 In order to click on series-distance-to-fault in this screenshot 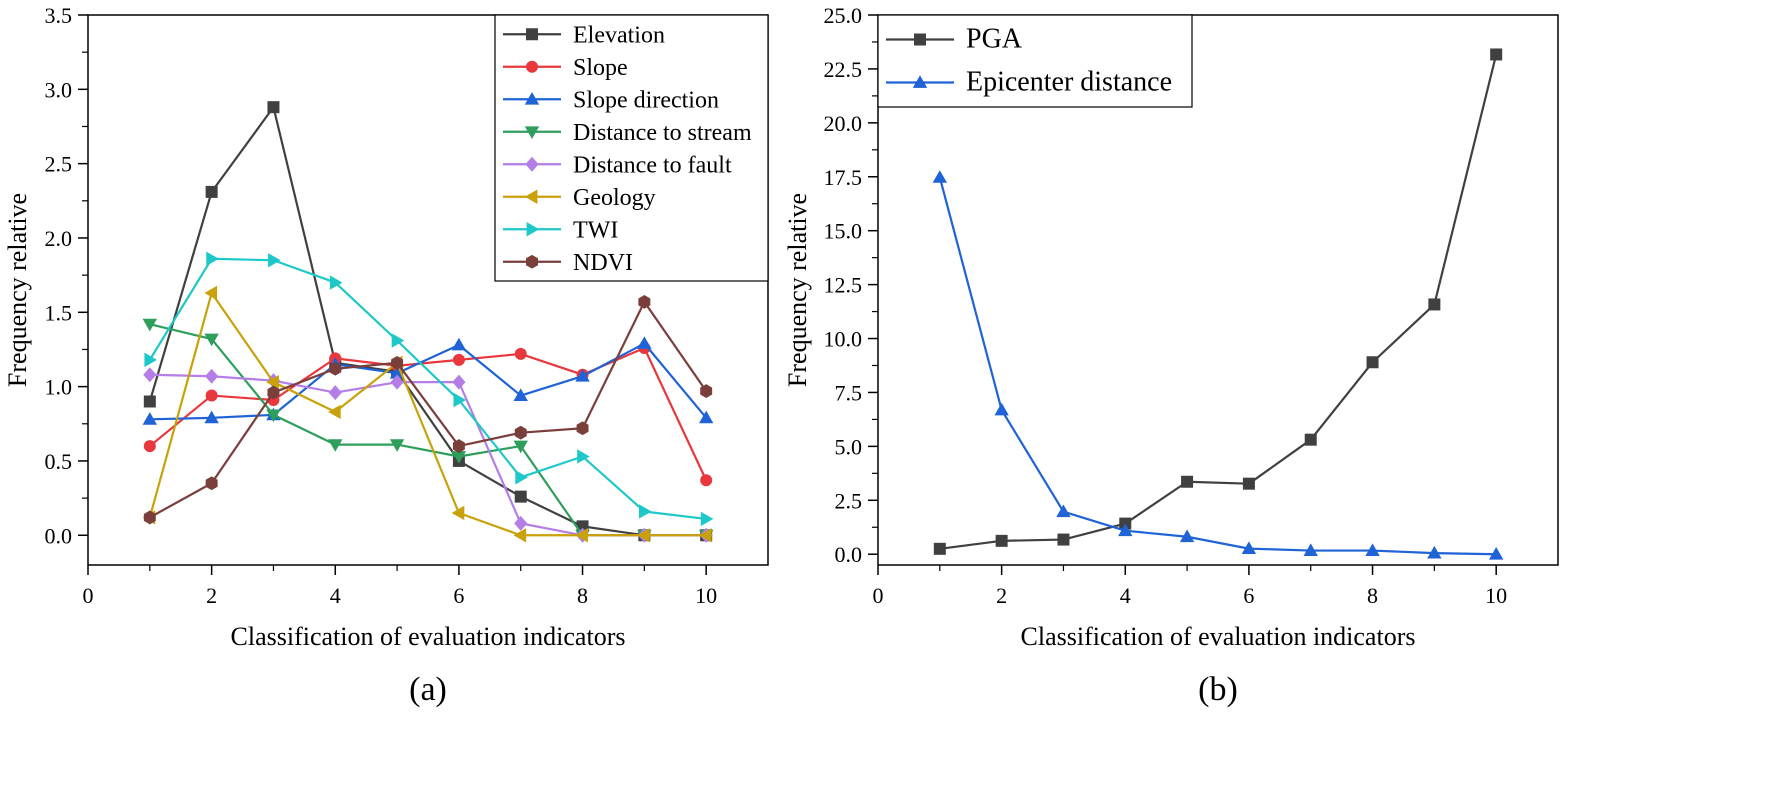, I will do `click(428, 455)`.